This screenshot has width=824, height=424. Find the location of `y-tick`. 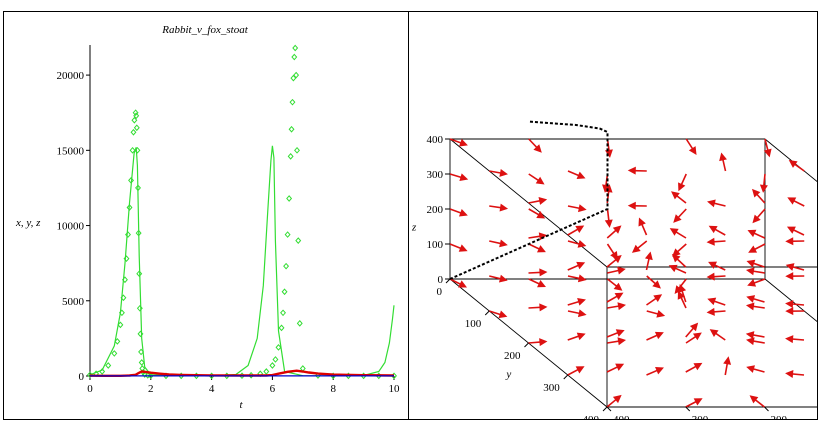

y-tick is located at coordinates (526, 345).